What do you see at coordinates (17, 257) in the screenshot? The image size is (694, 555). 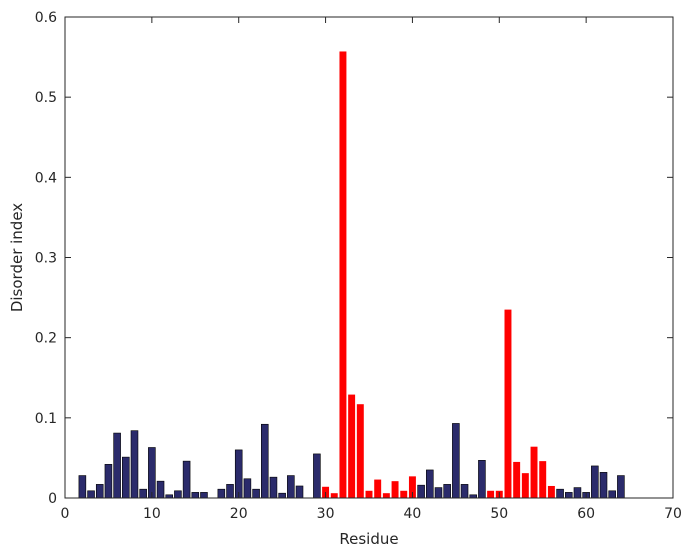 I see `y-axis-label: Disorder index` at bounding box center [17, 257].